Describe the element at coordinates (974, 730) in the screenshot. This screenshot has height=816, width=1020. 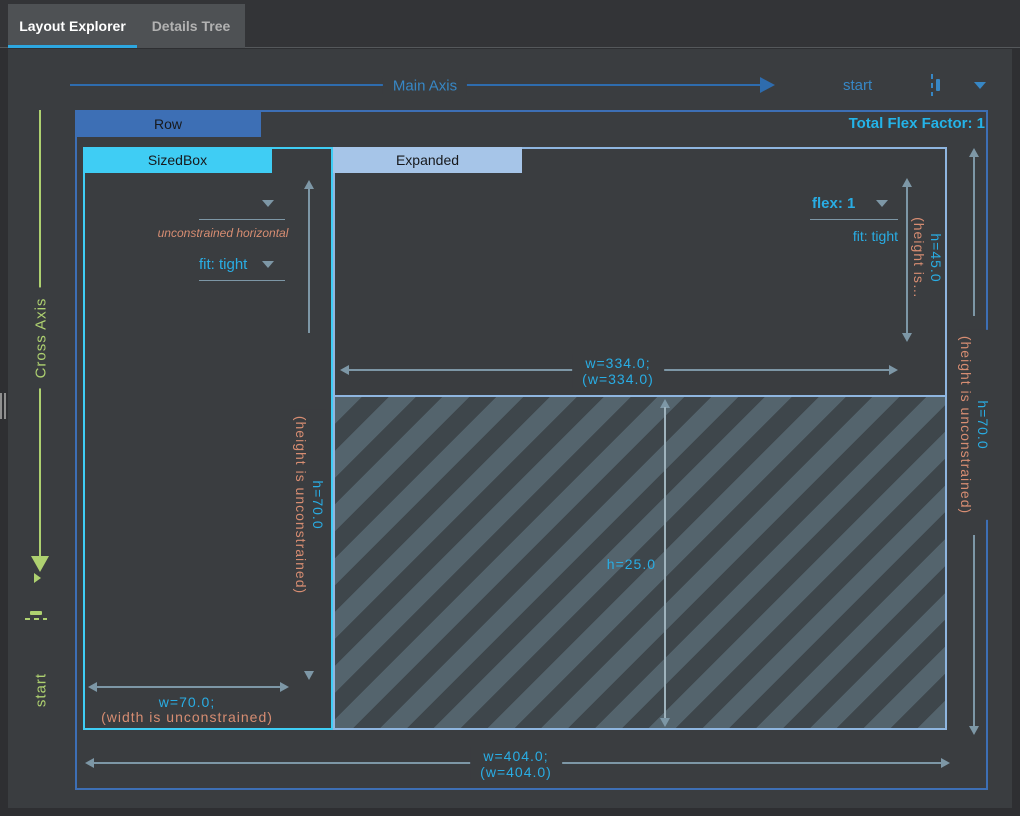
I see `row-height-arrowhead-bottom-icon` at that location.